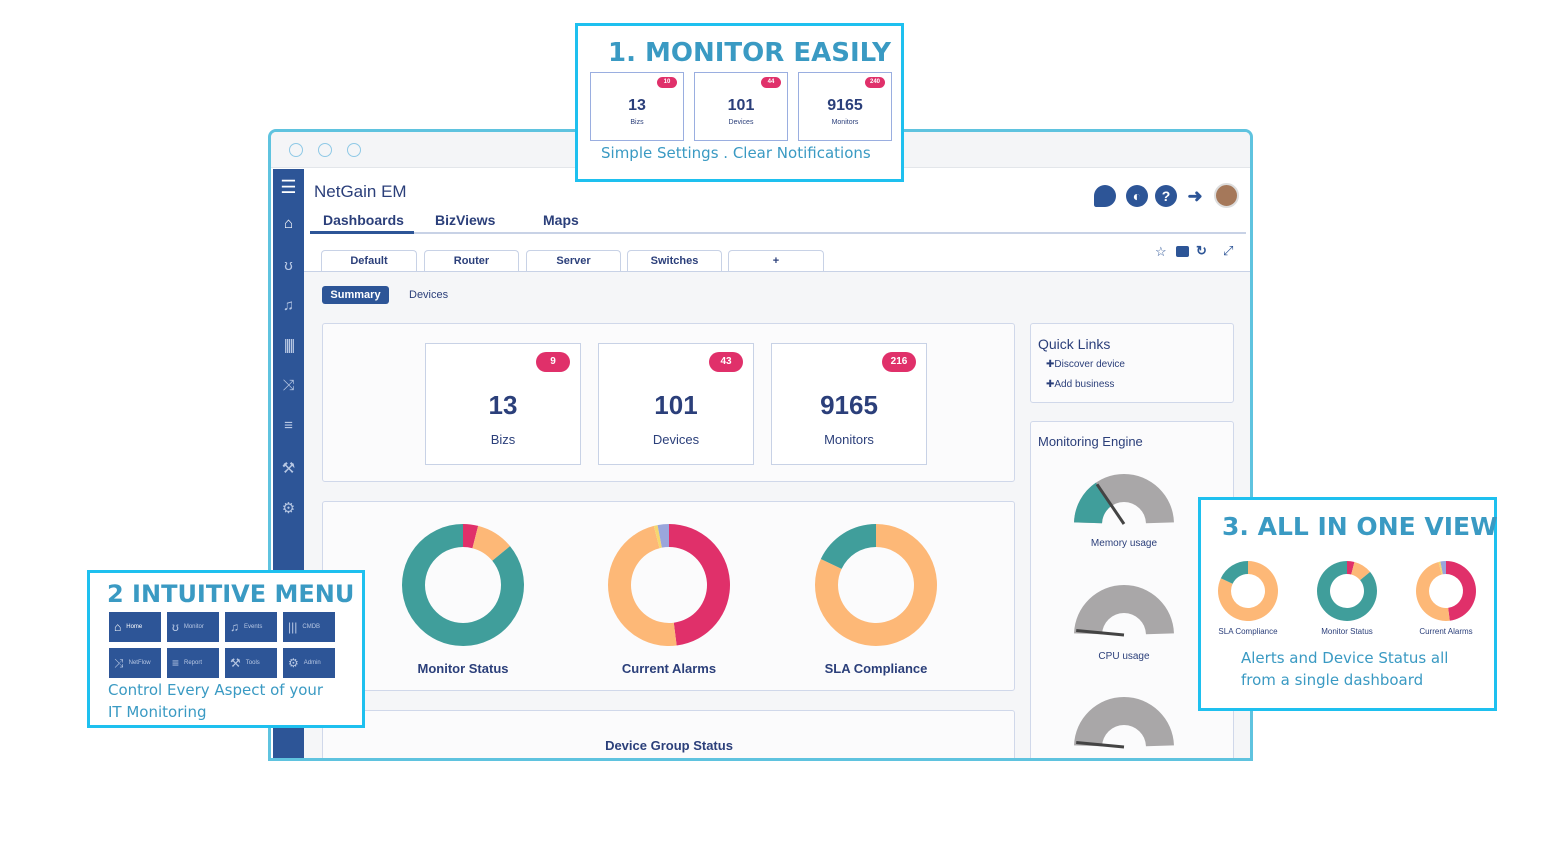  What do you see at coordinates (561, 220) in the screenshot?
I see `tab-maps: Maps` at bounding box center [561, 220].